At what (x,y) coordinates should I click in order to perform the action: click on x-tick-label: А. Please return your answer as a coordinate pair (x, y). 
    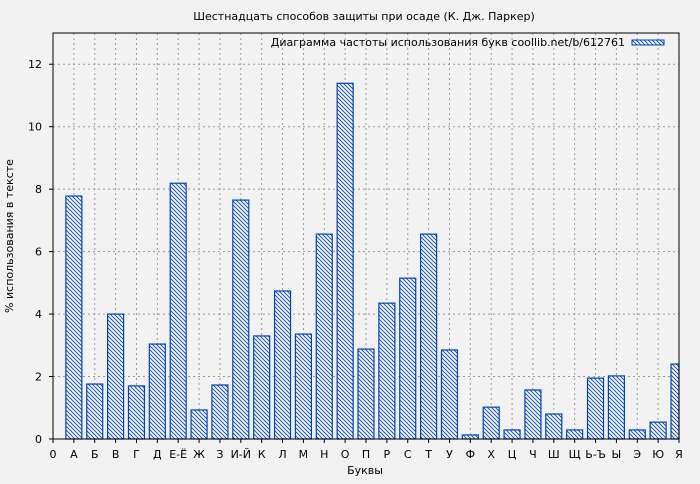
    Looking at the image, I should click on (74, 454).